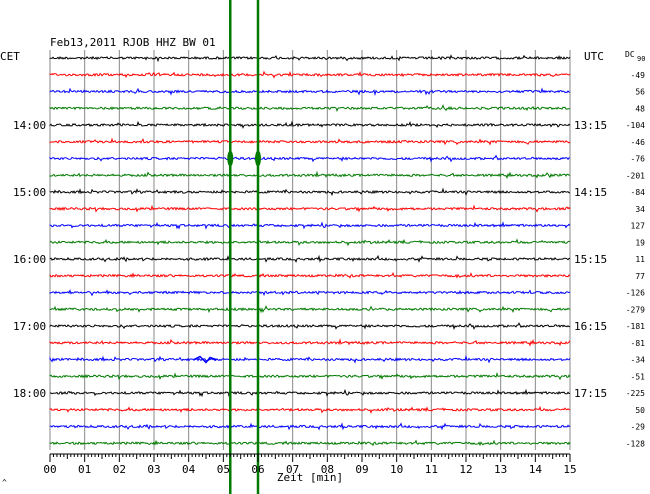 This screenshot has width=650, height=494. Describe the element at coordinates (327, 469) in the screenshot. I see `x-tick-label: 08` at that location.